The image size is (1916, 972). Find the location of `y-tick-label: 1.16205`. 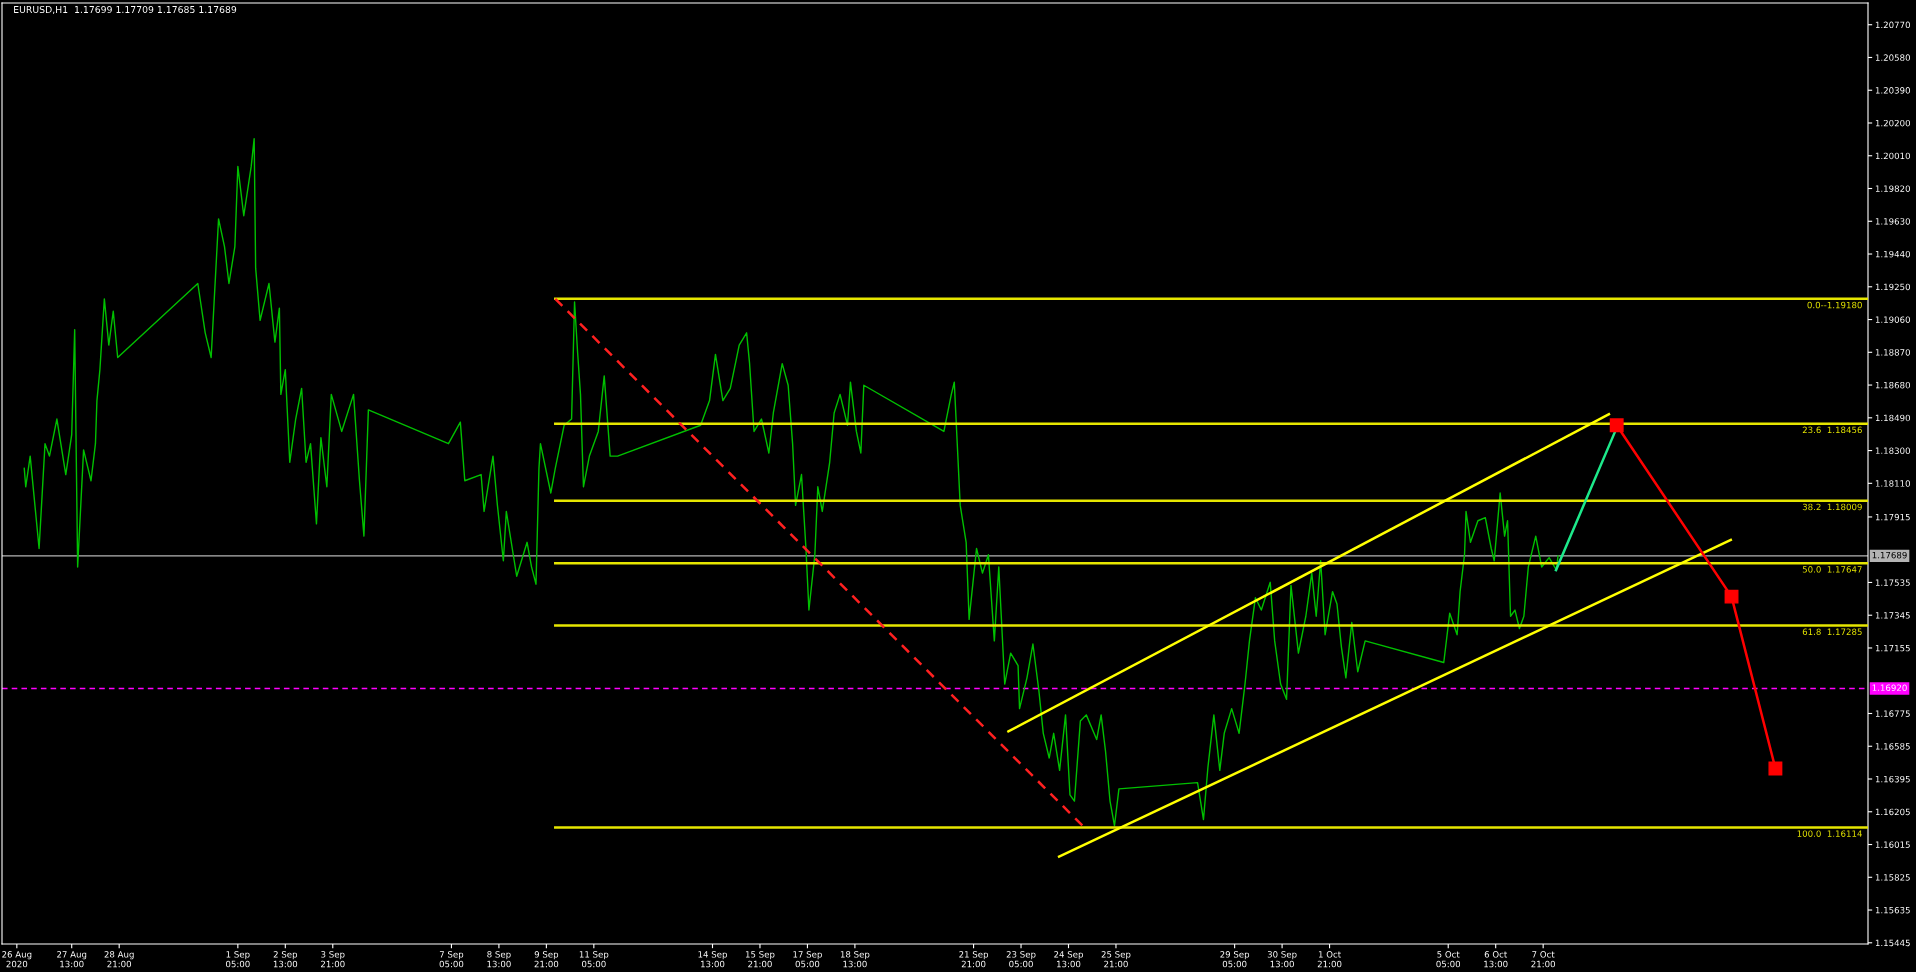

y-tick-label: 1.16205 is located at coordinates (1892, 812).